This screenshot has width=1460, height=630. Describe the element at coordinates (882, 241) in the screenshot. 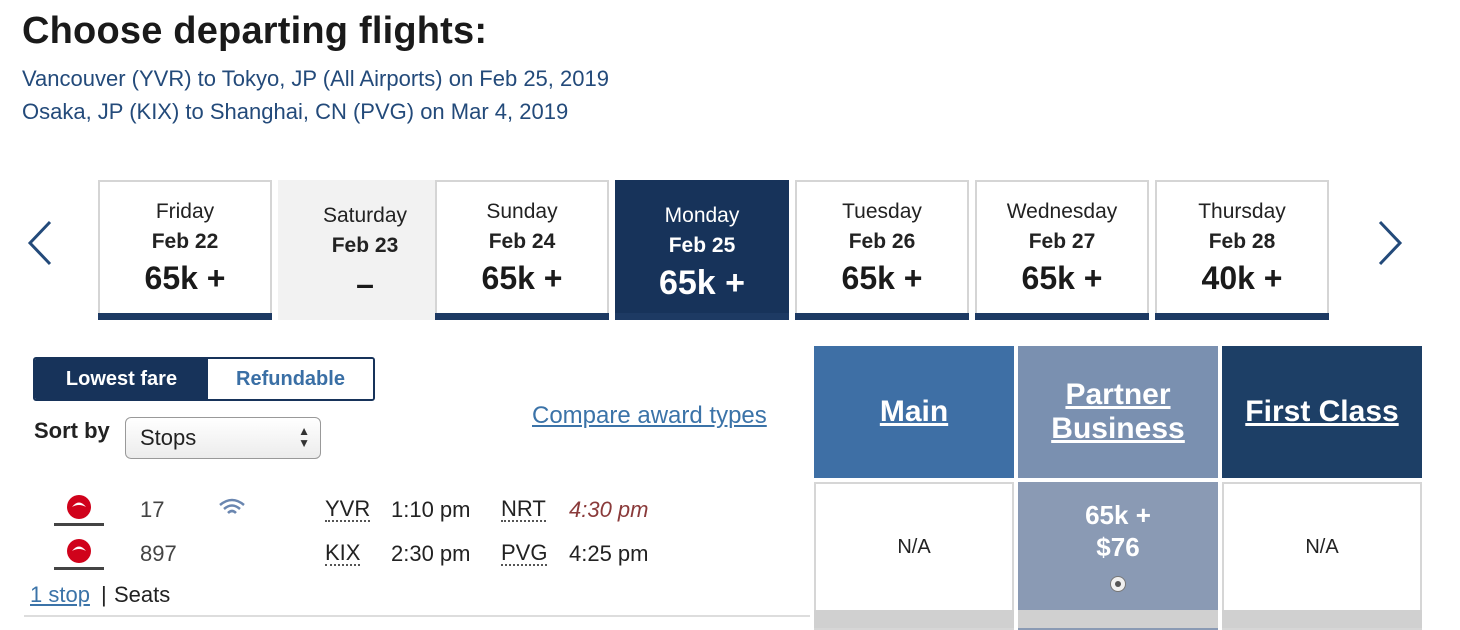

I see `day-date: Feb 26` at that location.